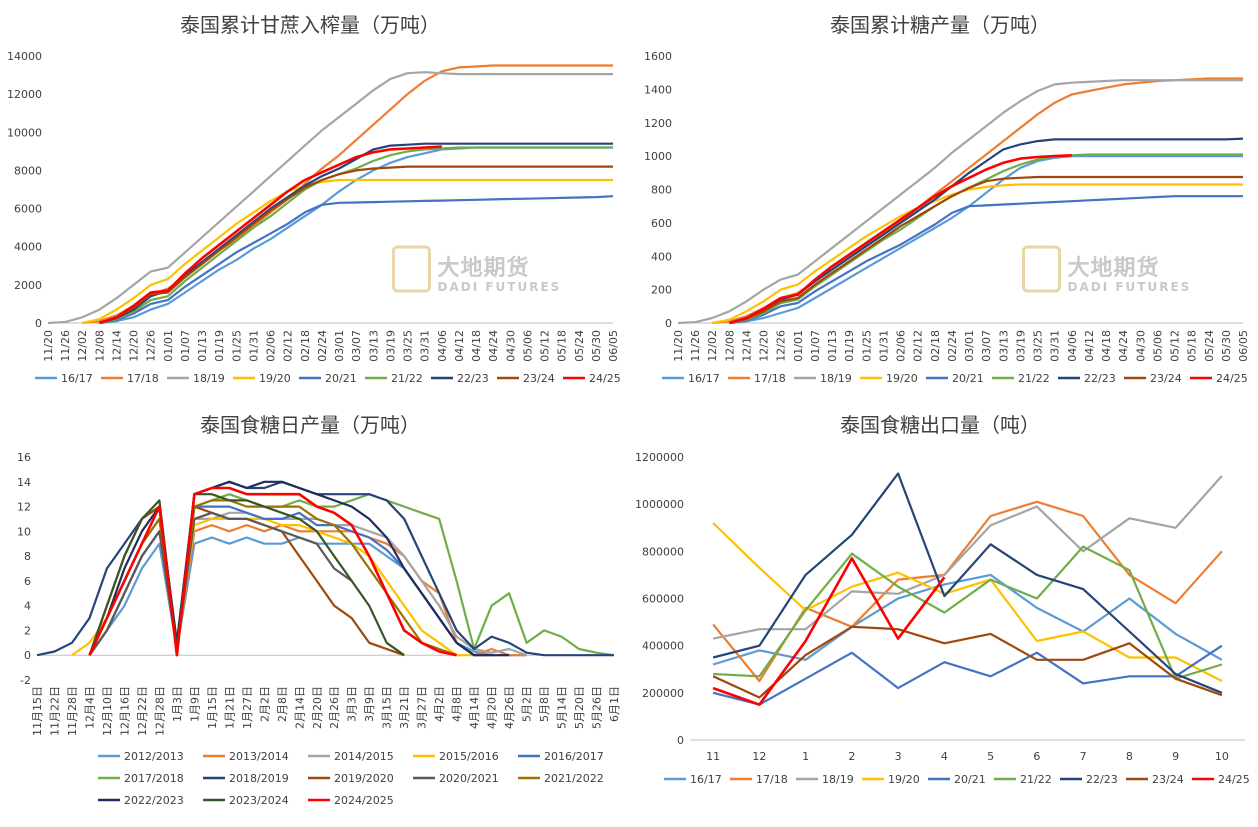 Image resolution: width=1258 pixels, height=827 pixels. Describe the element at coordinates (1226, 346) in the screenshot. I see `x-tick-label: 05/30` at that location.